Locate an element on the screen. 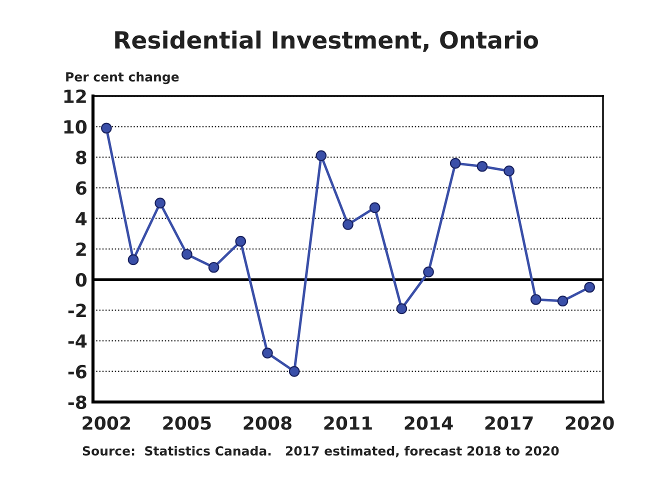 The image size is (652, 483). x-tick-label: 2002 is located at coordinates (106, 423).